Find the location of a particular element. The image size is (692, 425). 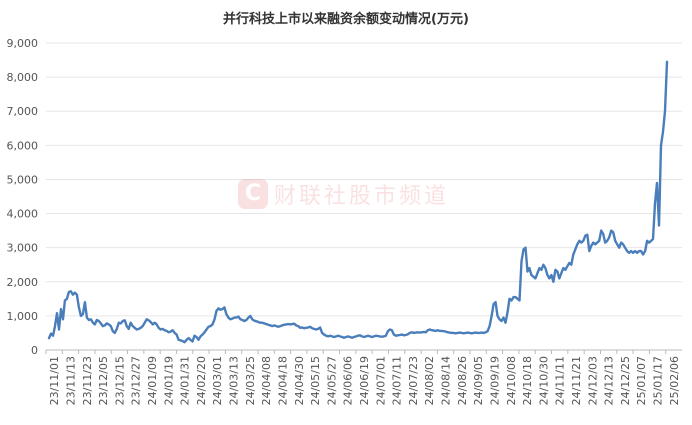

x-tick-label: 24/11/21 is located at coordinates (576, 380).